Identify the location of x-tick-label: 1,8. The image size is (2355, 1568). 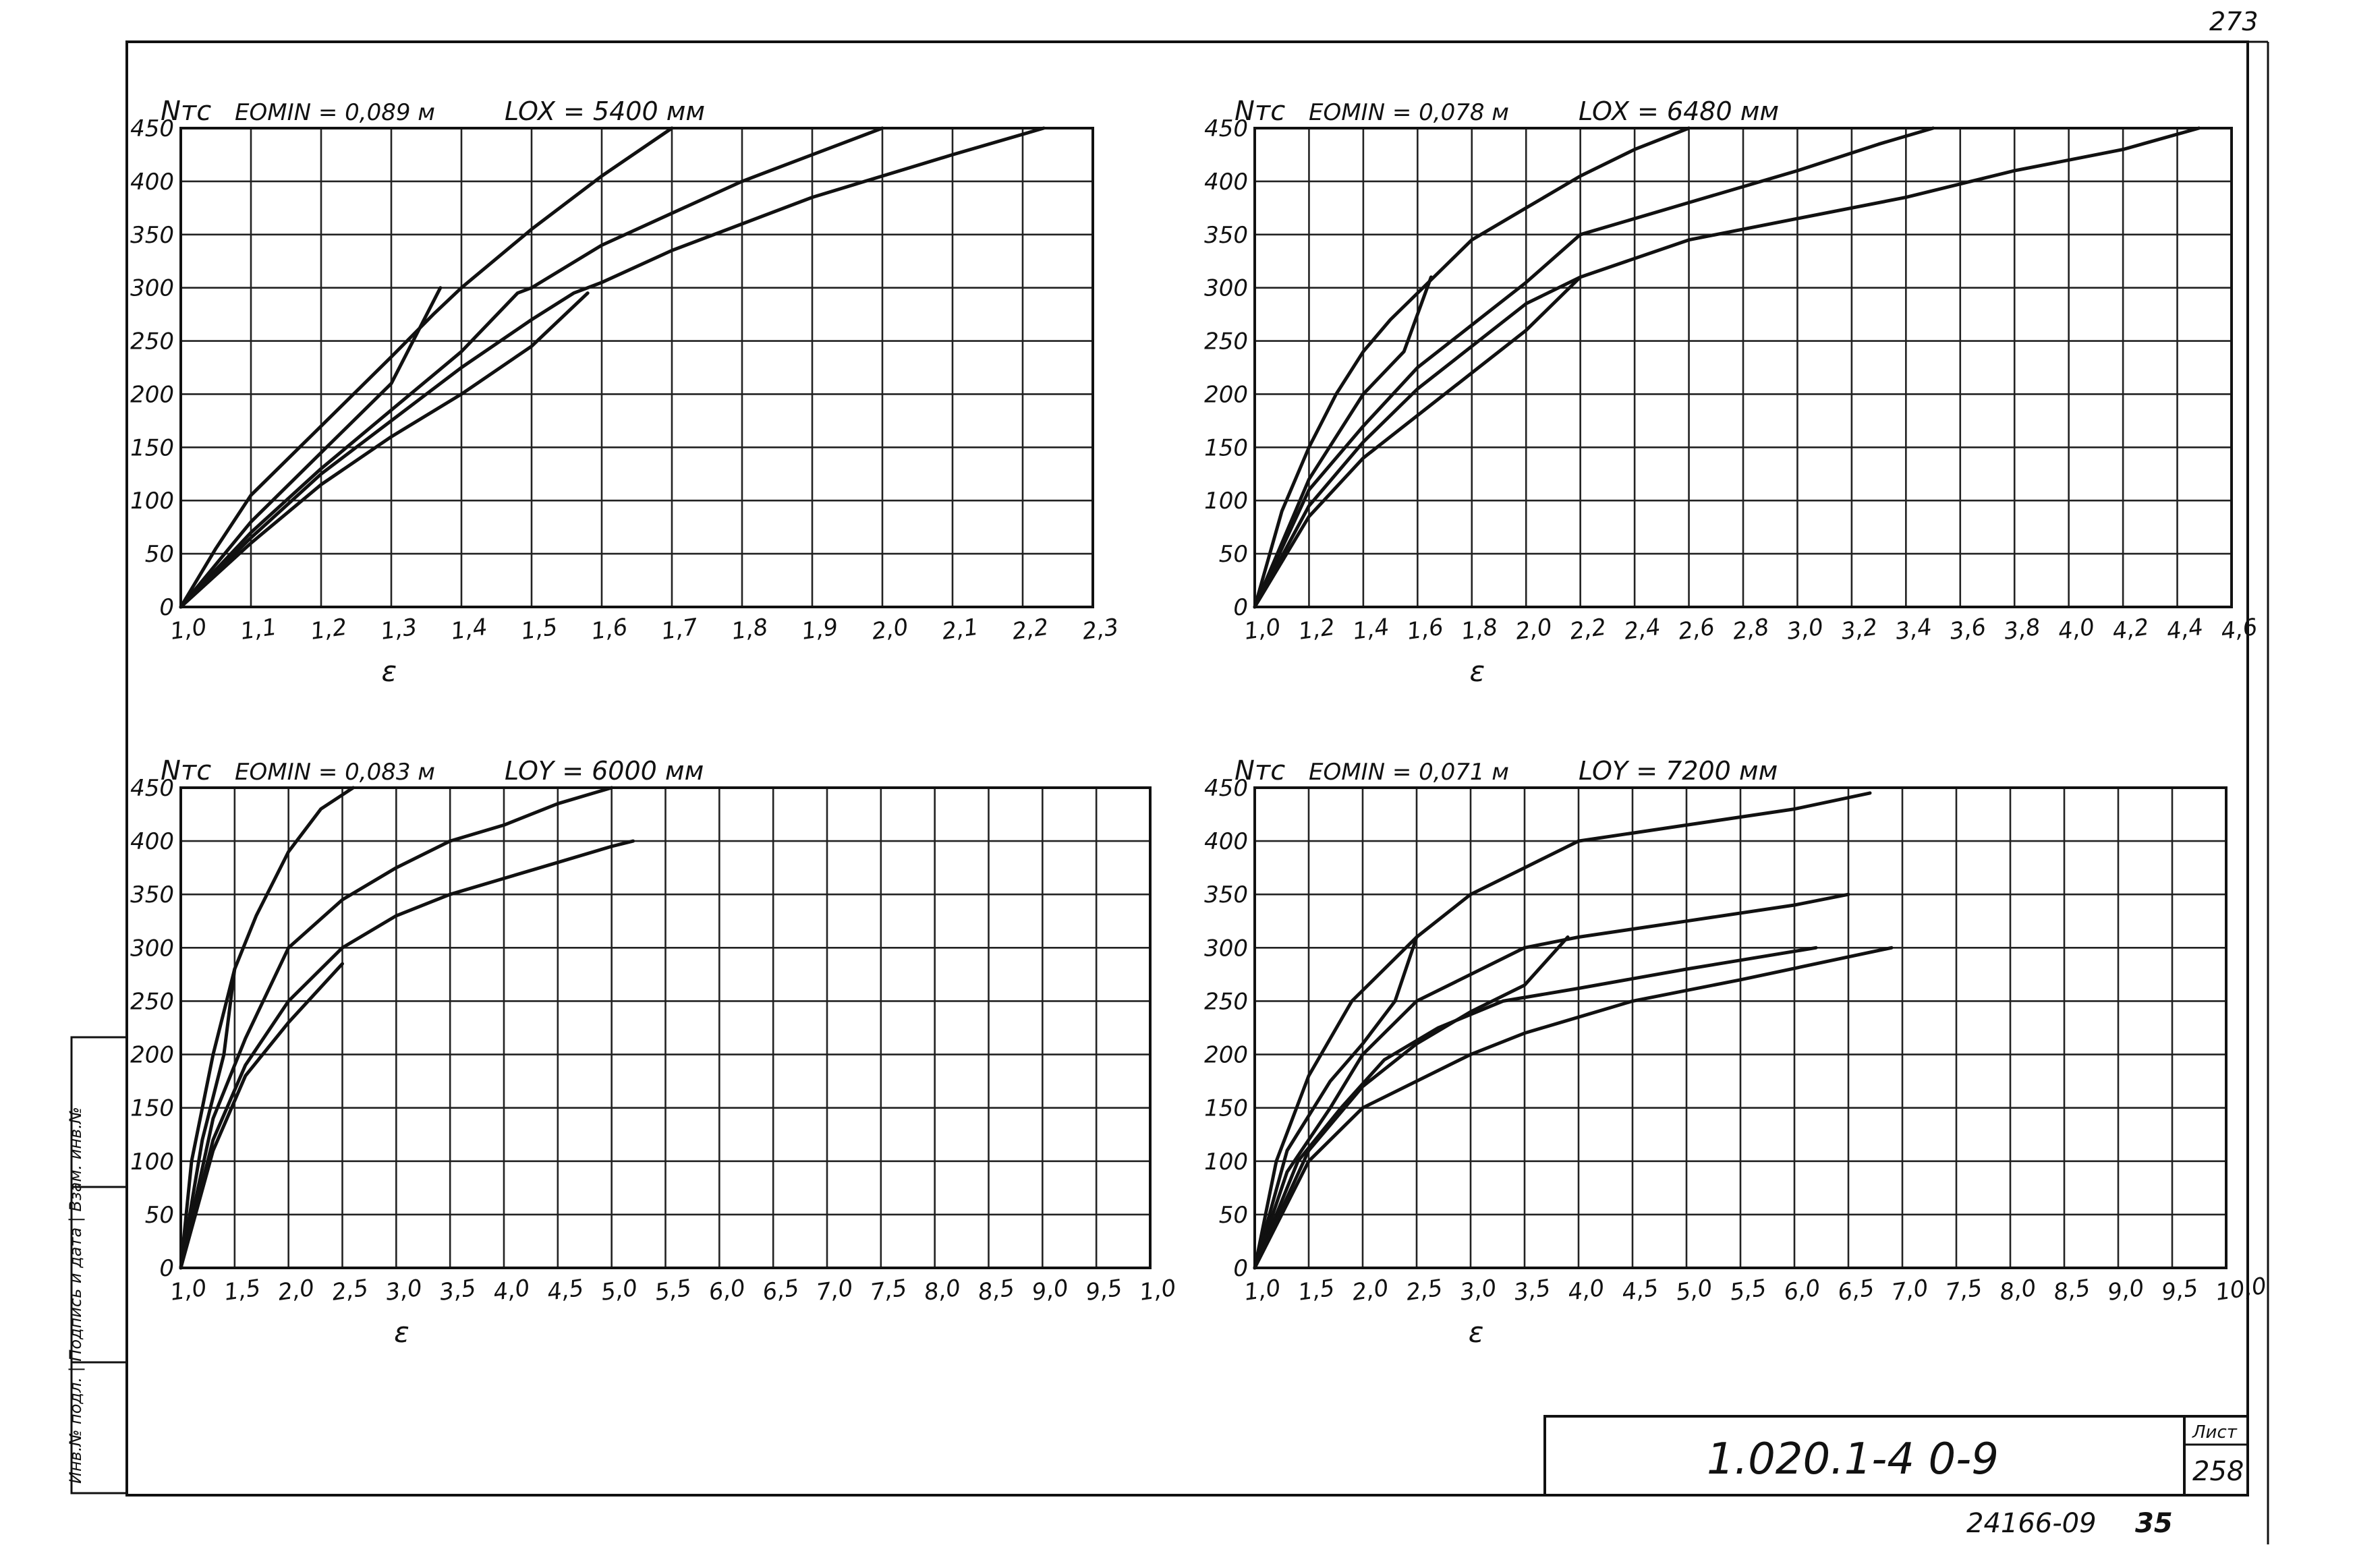
(1480, 629).